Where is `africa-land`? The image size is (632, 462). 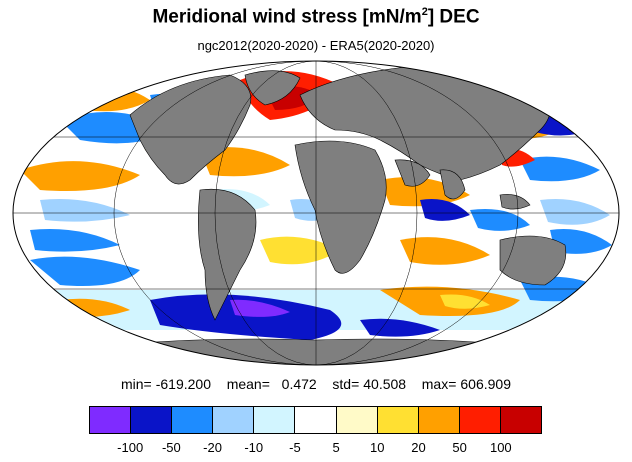 africa-land is located at coordinates (340, 207).